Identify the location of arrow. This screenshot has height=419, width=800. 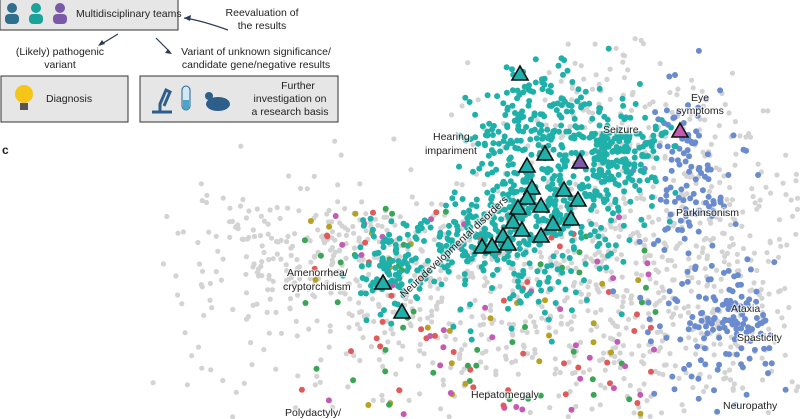
(206, 24).